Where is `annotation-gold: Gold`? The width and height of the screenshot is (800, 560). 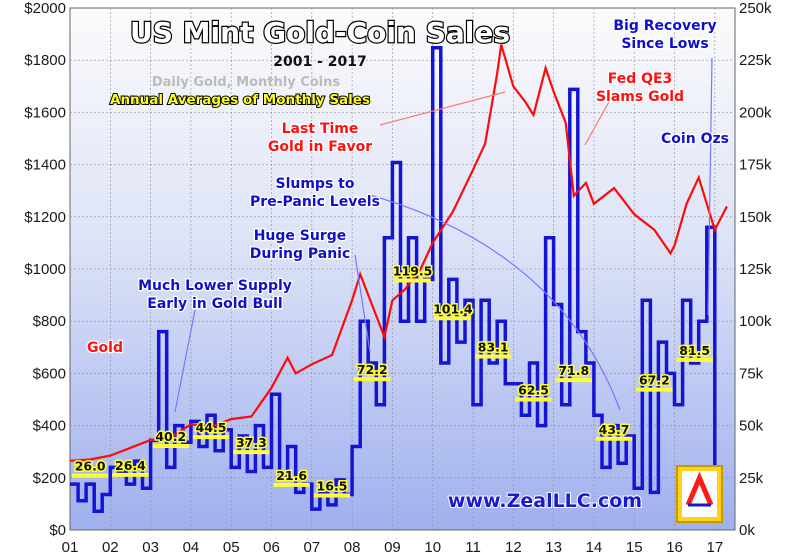 annotation-gold: Gold is located at coordinates (105, 348).